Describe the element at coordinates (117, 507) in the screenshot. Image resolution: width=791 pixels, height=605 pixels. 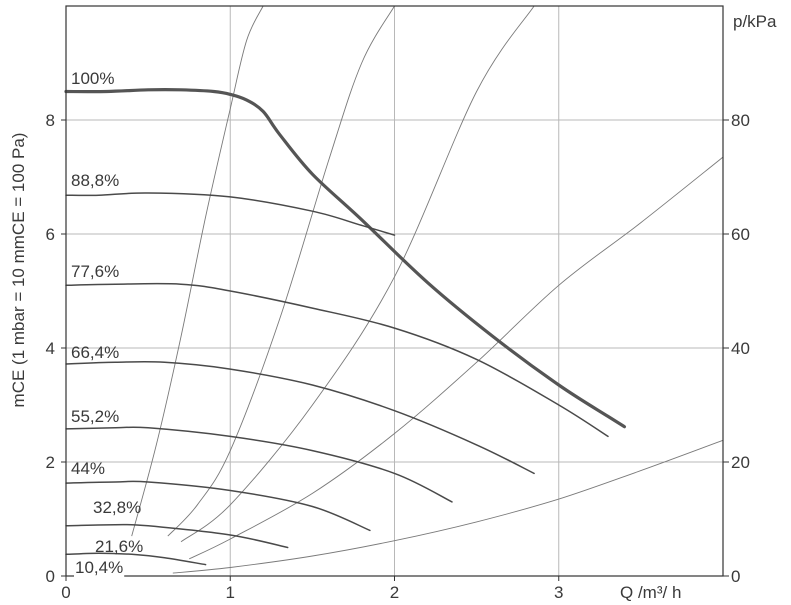
I see `curve-label: 32,8%` at that location.